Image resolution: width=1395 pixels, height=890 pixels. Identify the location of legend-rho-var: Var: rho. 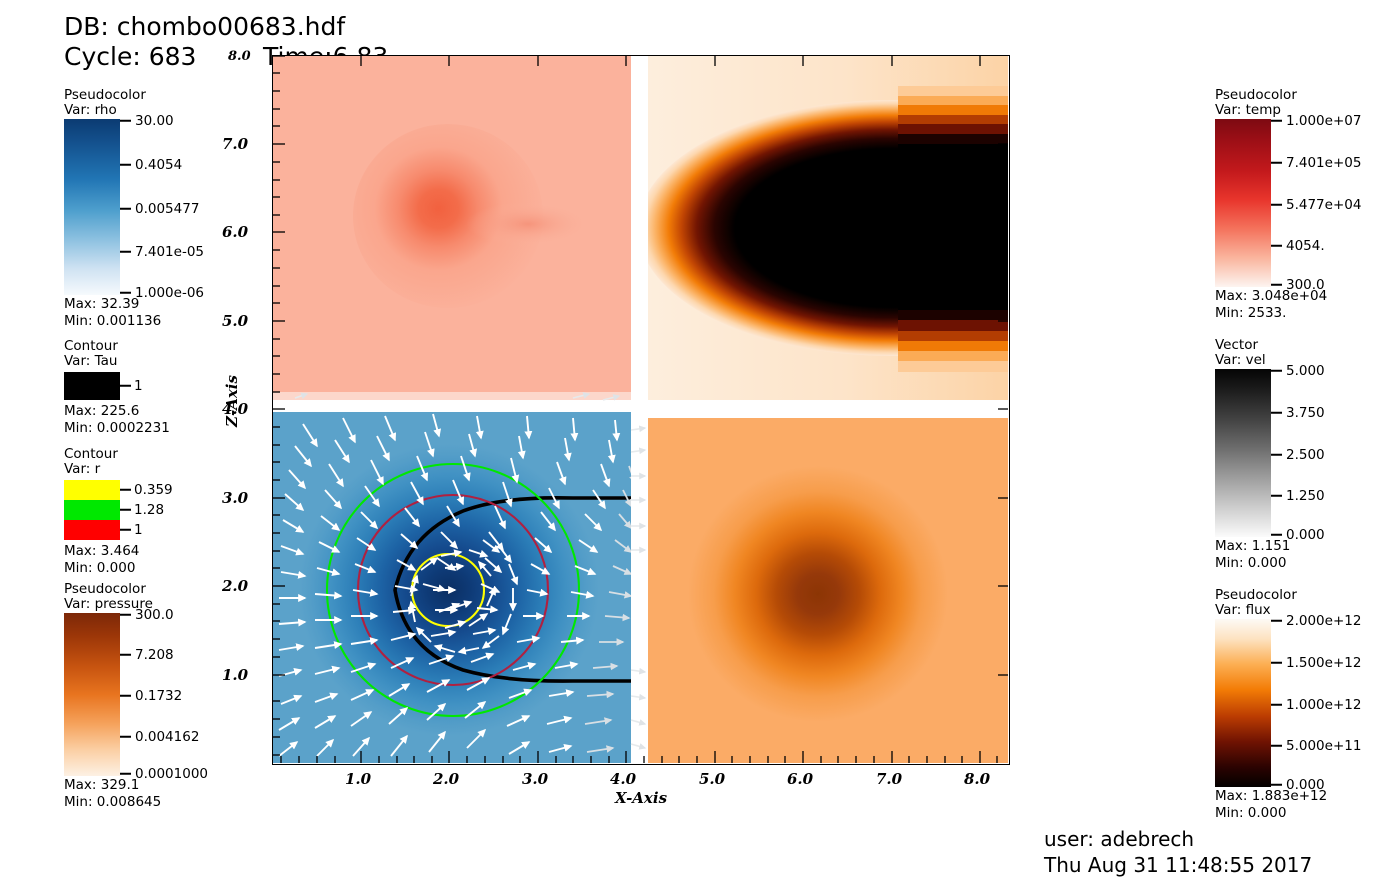
(90, 109).